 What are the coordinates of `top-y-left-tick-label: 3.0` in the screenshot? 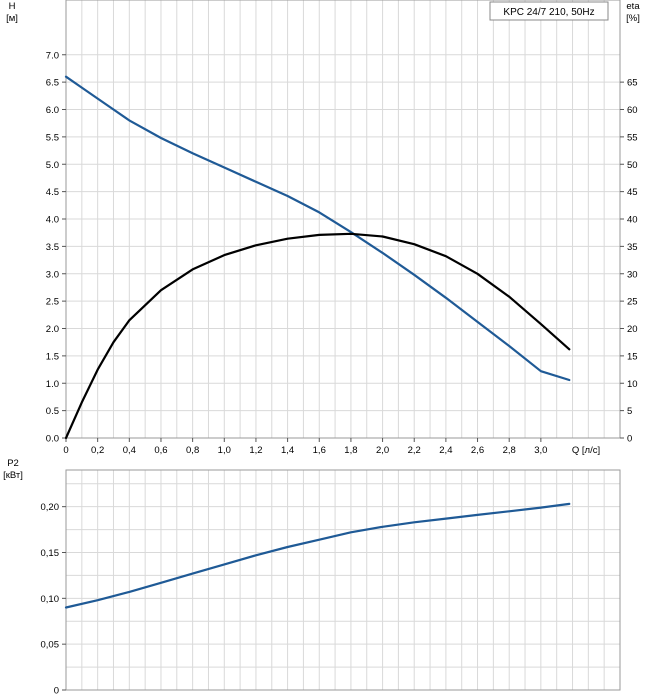 It's located at (52, 274).